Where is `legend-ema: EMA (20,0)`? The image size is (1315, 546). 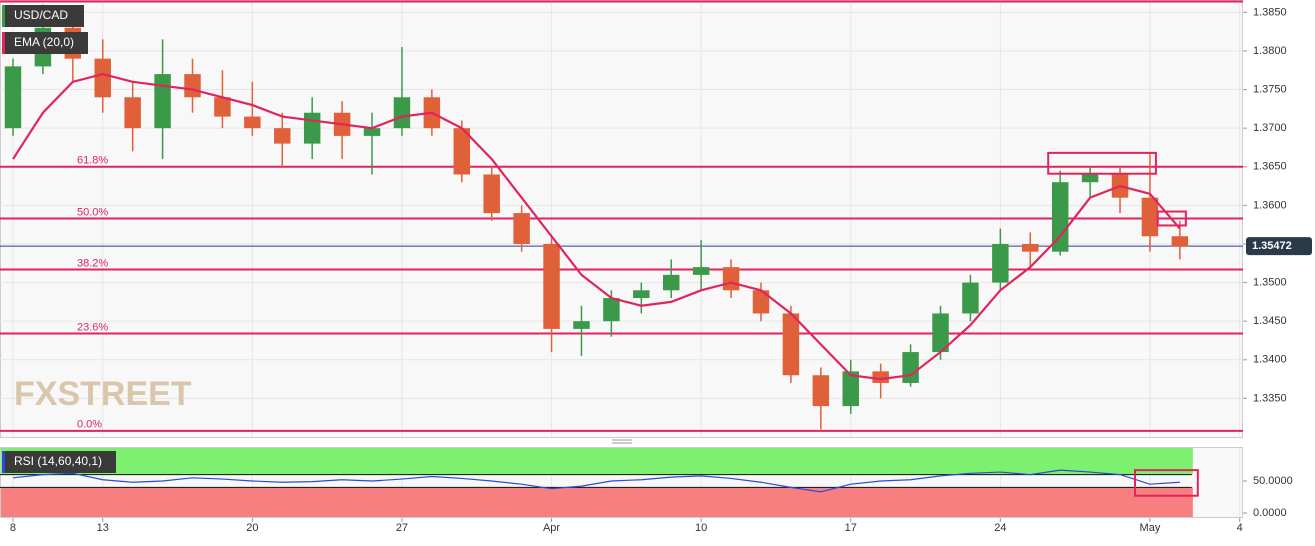
legend-ema: EMA (20,0) is located at coordinates (44, 42).